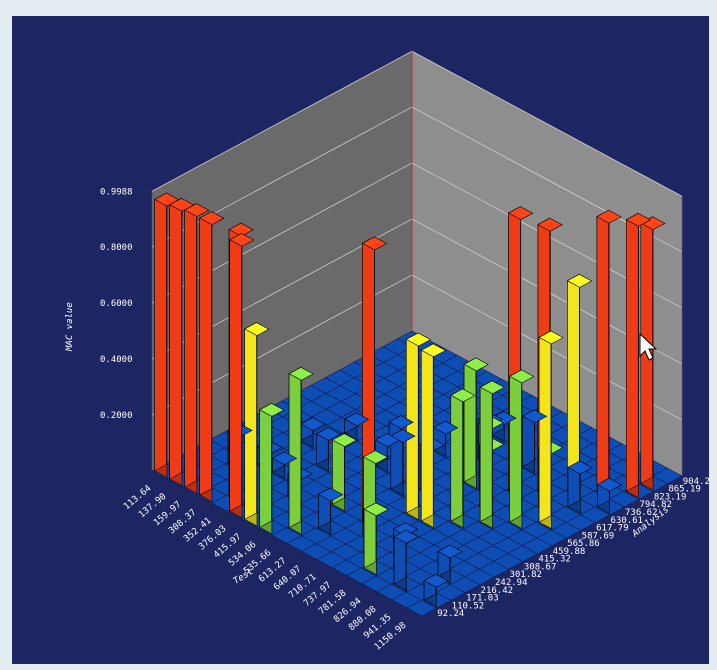 The image size is (717, 670). I want to click on y-tick-label: 415.32, so click(554, 560).